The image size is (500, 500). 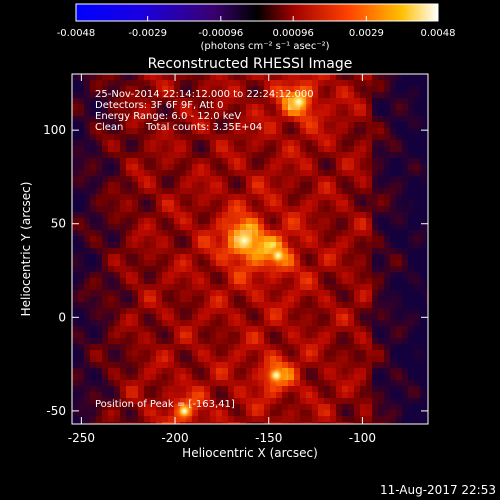 What do you see at coordinates (438, 490) in the screenshot?
I see `footer-date: 11-Aug-2017 22:53` at bounding box center [438, 490].